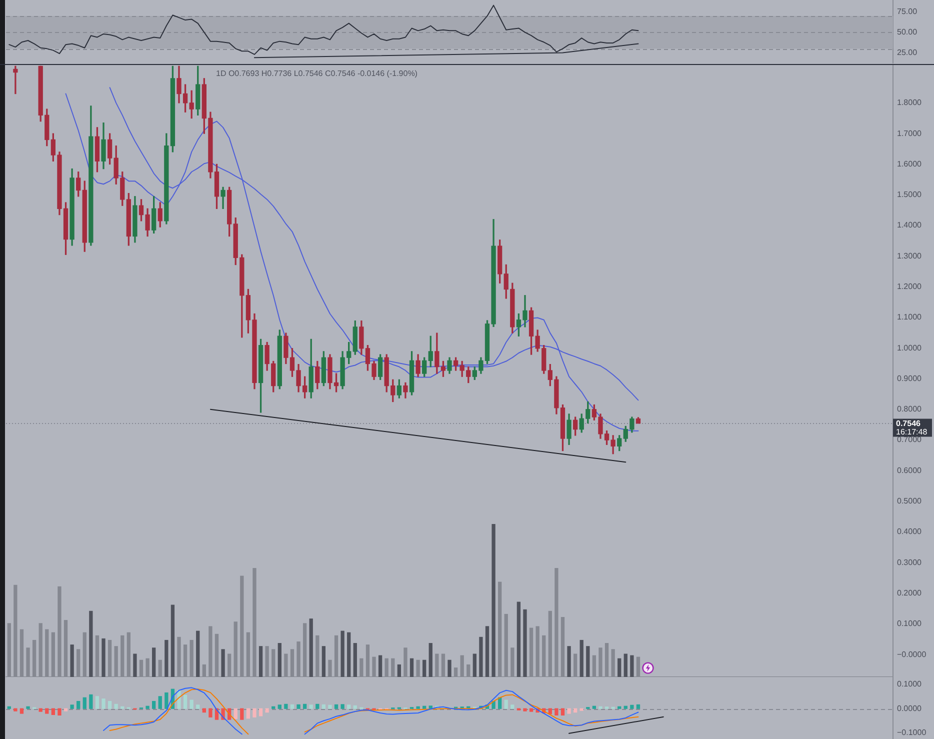  Describe the element at coordinates (909, 531) in the screenshot. I see `y-tick-label: 0.4000` at that location.